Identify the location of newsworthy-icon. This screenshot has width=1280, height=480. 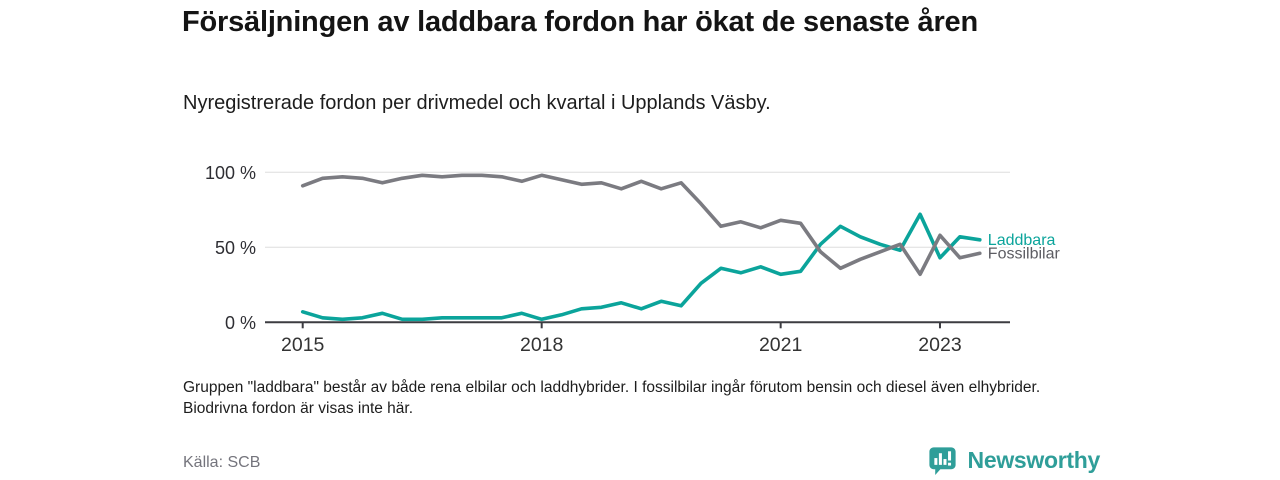
(942, 461).